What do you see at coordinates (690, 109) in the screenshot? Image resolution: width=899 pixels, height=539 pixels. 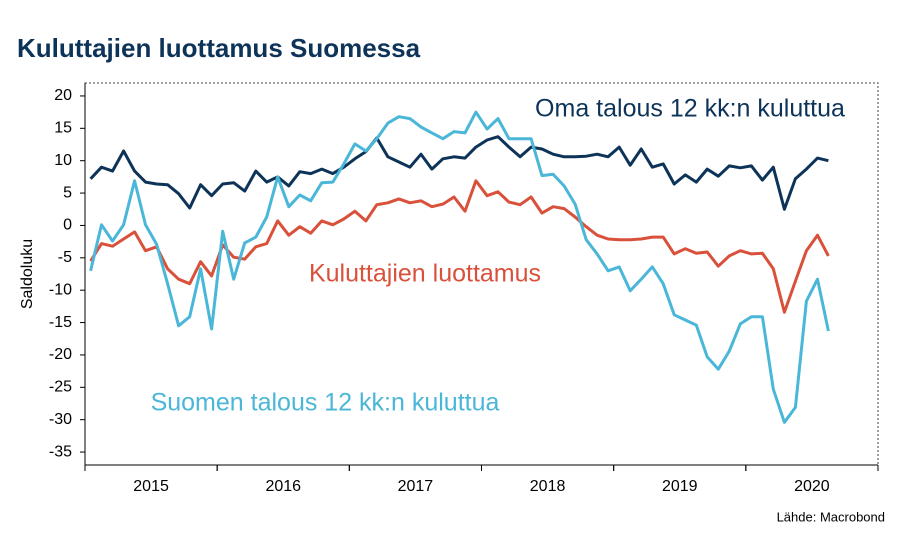 I see `series-label: Oma talous 12 kk:n kuluttua` at bounding box center [690, 109].